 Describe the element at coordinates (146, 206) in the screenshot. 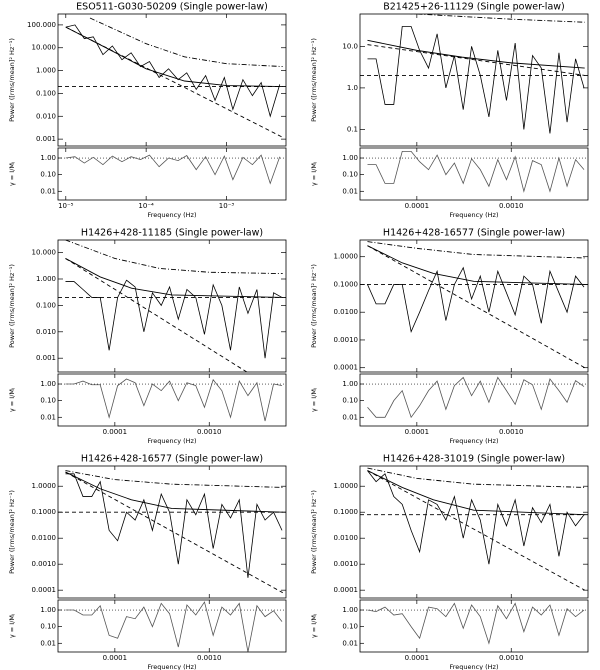

I see `x-tick-label: 10⁻⁴` at that location.